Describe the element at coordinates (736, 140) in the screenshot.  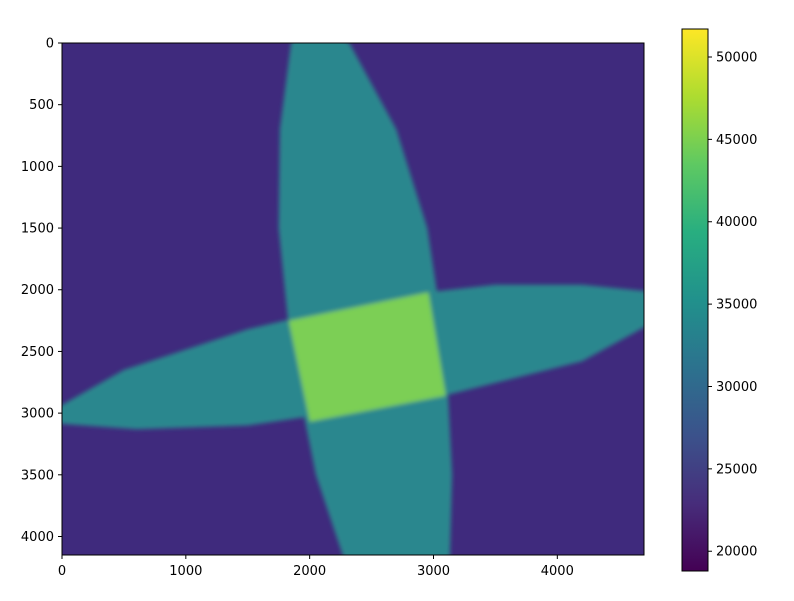
I see `colorbar-tick-label: 45000` at that location.